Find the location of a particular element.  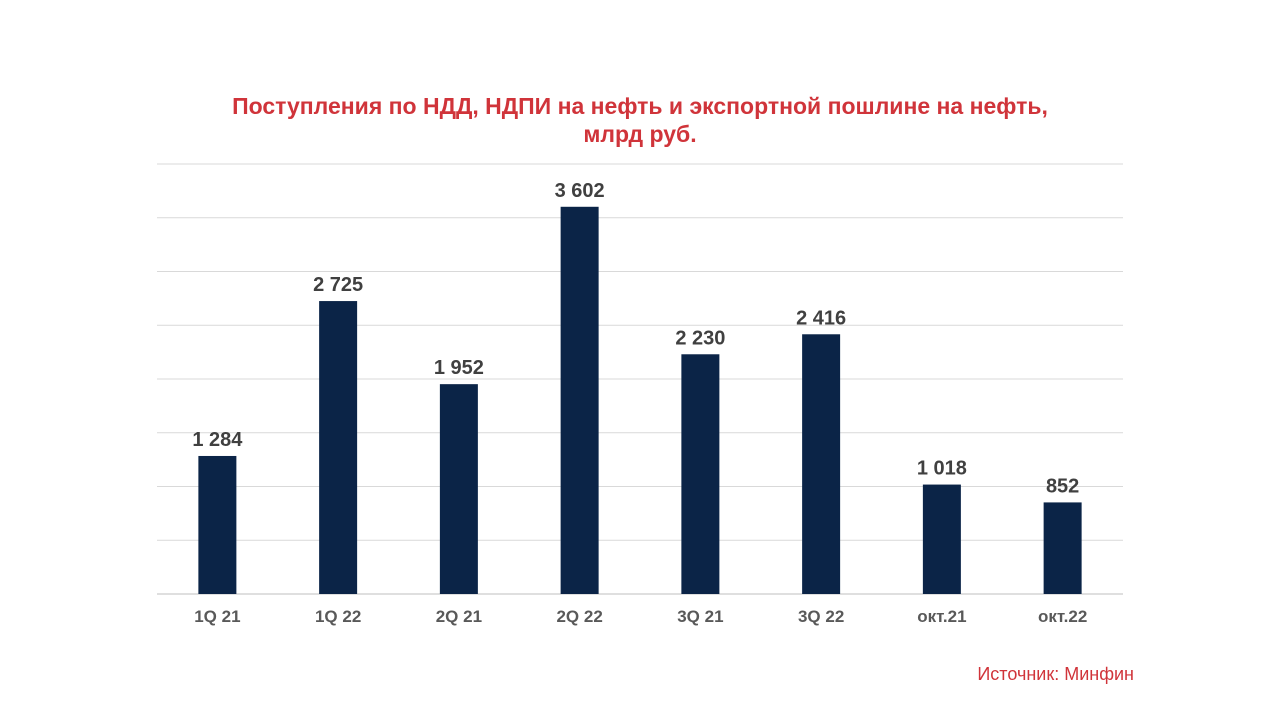

data-label: 3 602 is located at coordinates (580, 191).